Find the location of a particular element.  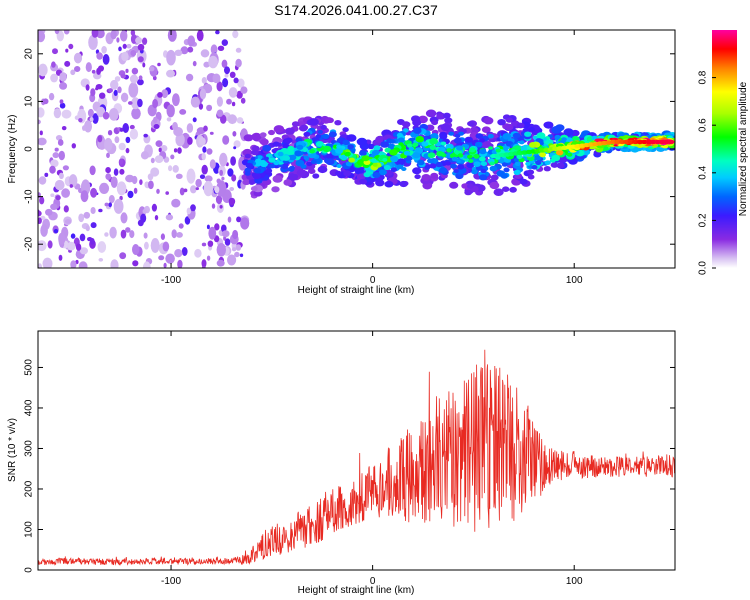

spectrogram-ytick-label: -20 is located at coordinates (29, 244).